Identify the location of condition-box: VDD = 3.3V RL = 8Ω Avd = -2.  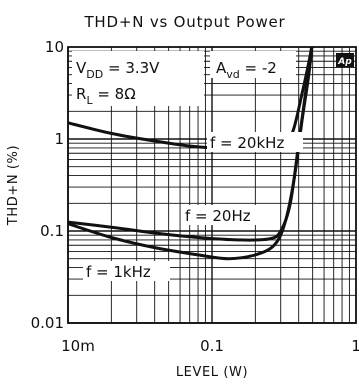
(184, 79).